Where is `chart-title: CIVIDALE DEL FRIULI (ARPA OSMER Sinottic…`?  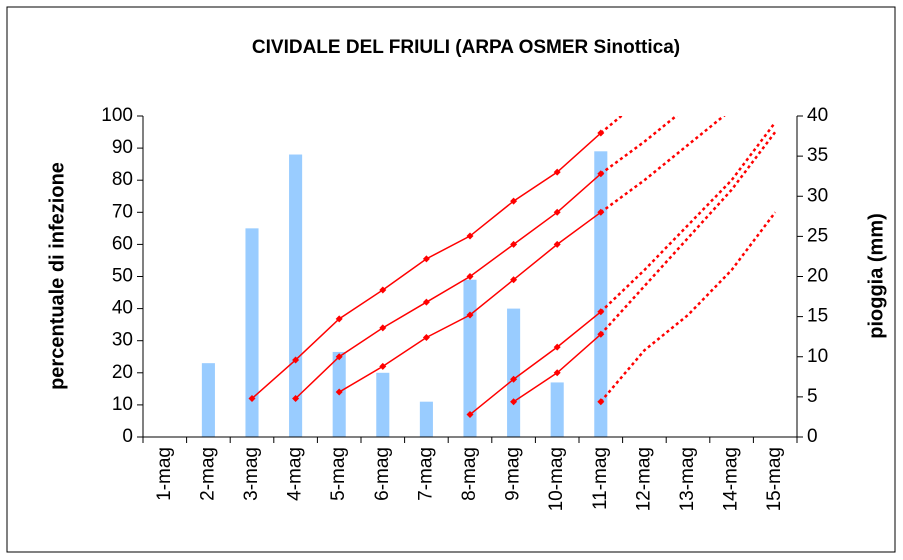 chart-title: CIVIDALE DEL FRIULI (ARPA OSMER Sinottic… is located at coordinates (466, 47).